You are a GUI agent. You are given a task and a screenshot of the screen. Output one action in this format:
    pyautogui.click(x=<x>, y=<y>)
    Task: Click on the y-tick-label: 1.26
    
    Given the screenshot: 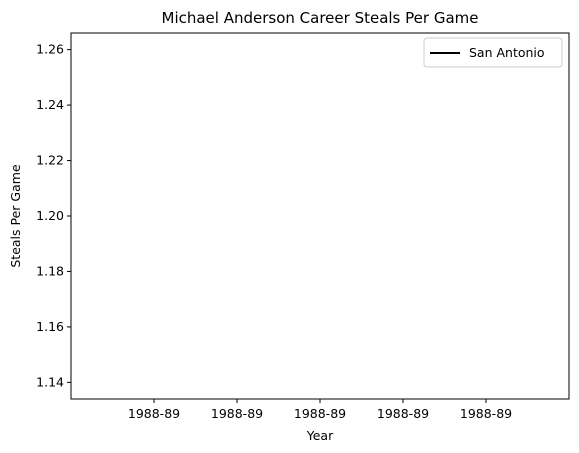 What is the action you would take?
    pyautogui.click(x=50, y=49)
    